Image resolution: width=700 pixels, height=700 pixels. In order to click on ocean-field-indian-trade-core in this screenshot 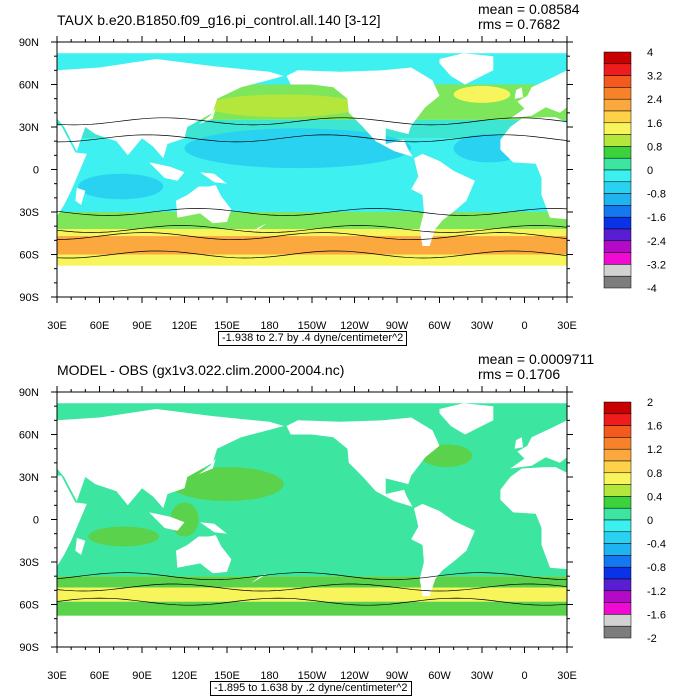, I will do `click(121, 186)`.